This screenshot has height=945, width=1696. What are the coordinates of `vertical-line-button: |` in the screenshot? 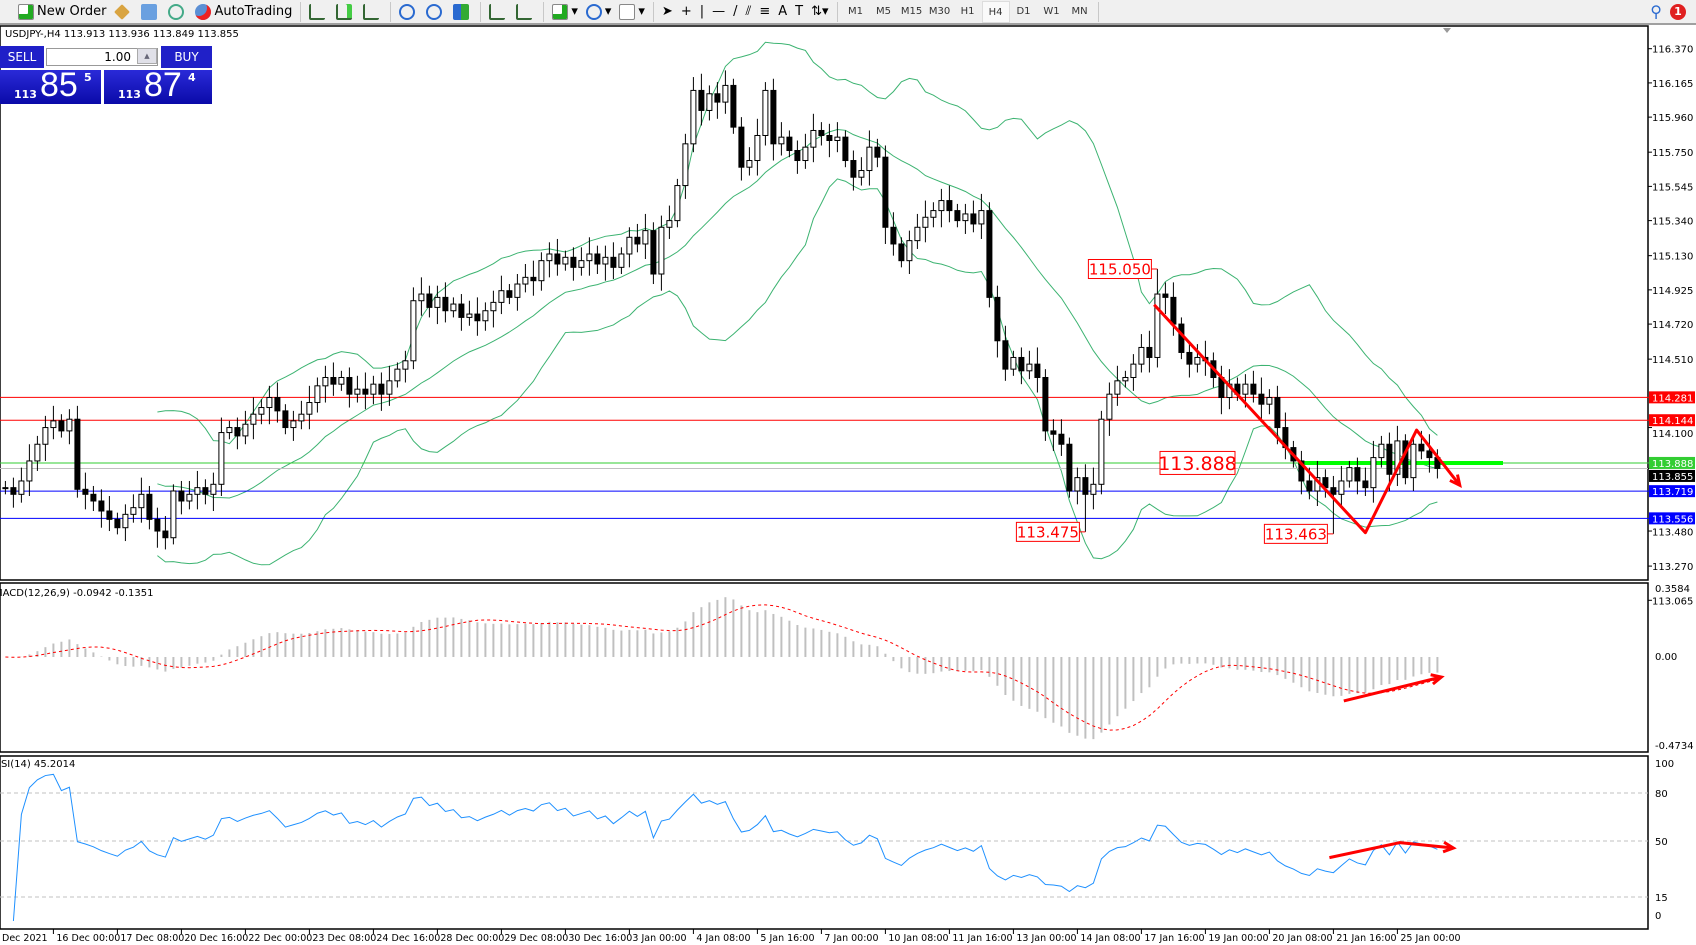 It's located at (702, 12).